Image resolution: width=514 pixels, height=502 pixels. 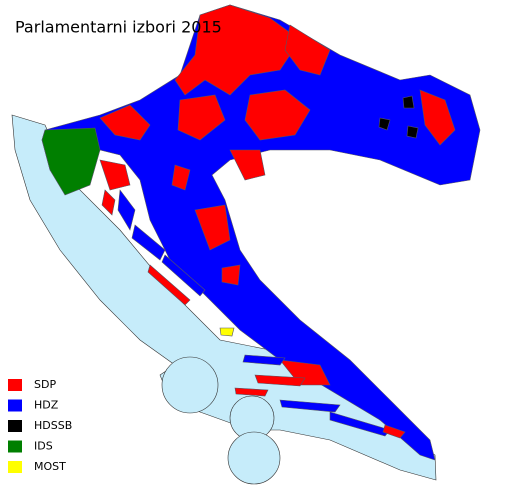 What do you see at coordinates (46, 405) in the screenshot?
I see `legend-label: HDZ` at bounding box center [46, 405].